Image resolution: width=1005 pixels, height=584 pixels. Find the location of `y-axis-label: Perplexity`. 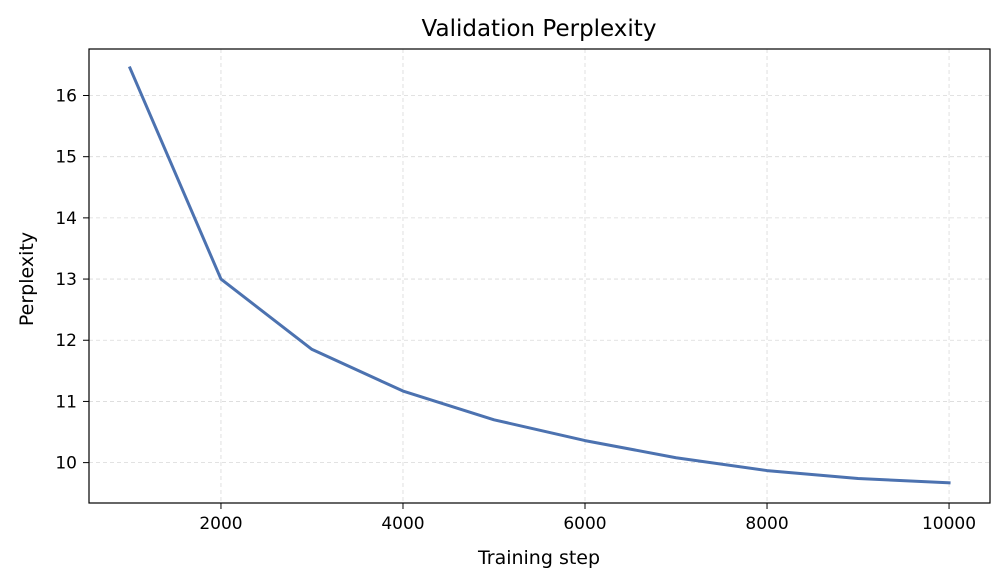

y-axis-label: Perplexity is located at coordinates (27, 279).